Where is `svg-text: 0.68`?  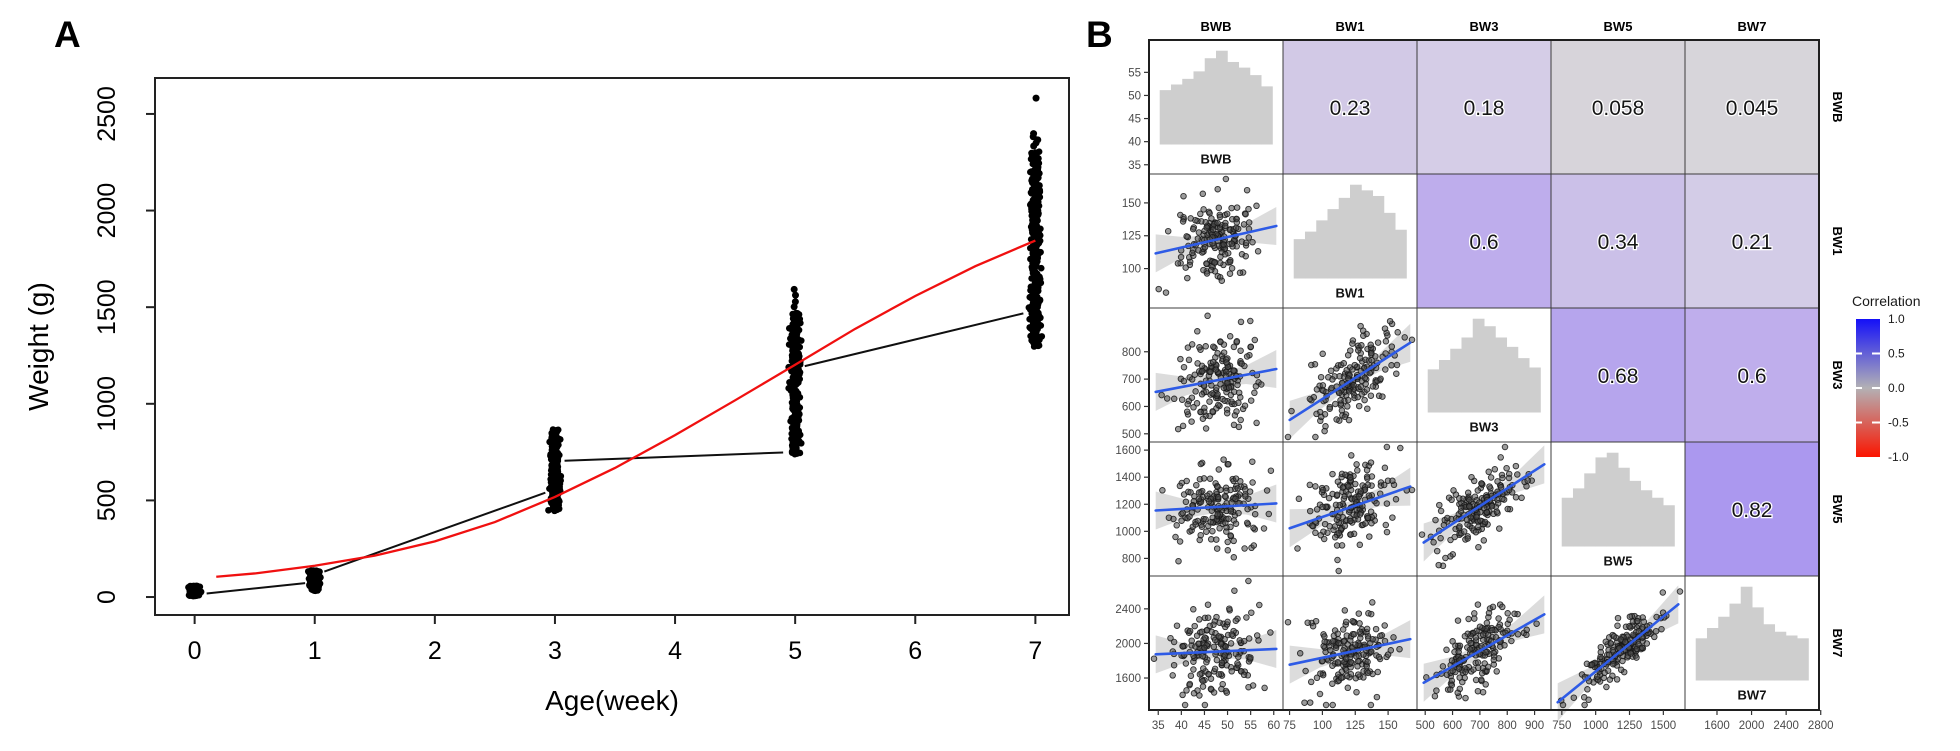 svg-text: 0.68 is located at coordinates (1618, 376).